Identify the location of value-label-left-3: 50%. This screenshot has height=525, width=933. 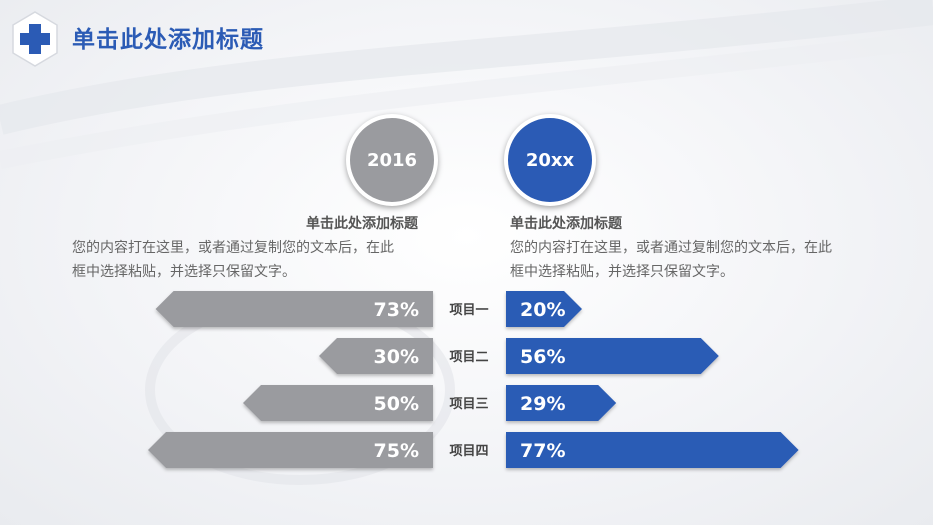
(396, 404).